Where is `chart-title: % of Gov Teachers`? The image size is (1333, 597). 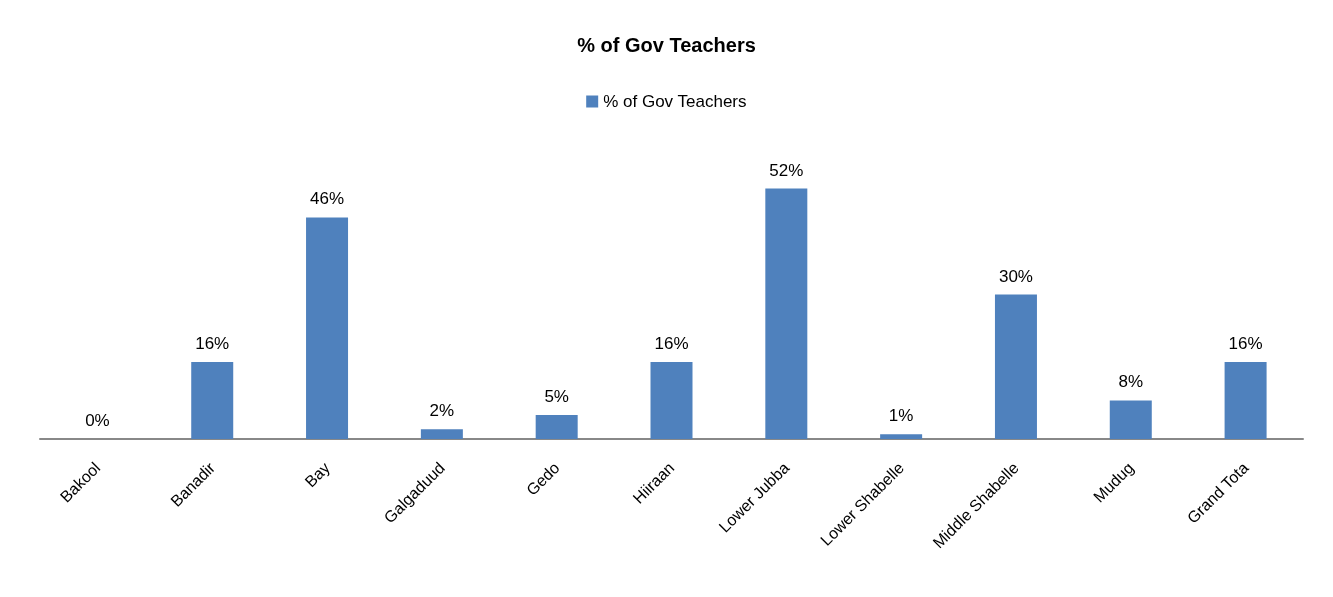 chart-title: % of Gov Teachers is located at coordinates (666, 45).